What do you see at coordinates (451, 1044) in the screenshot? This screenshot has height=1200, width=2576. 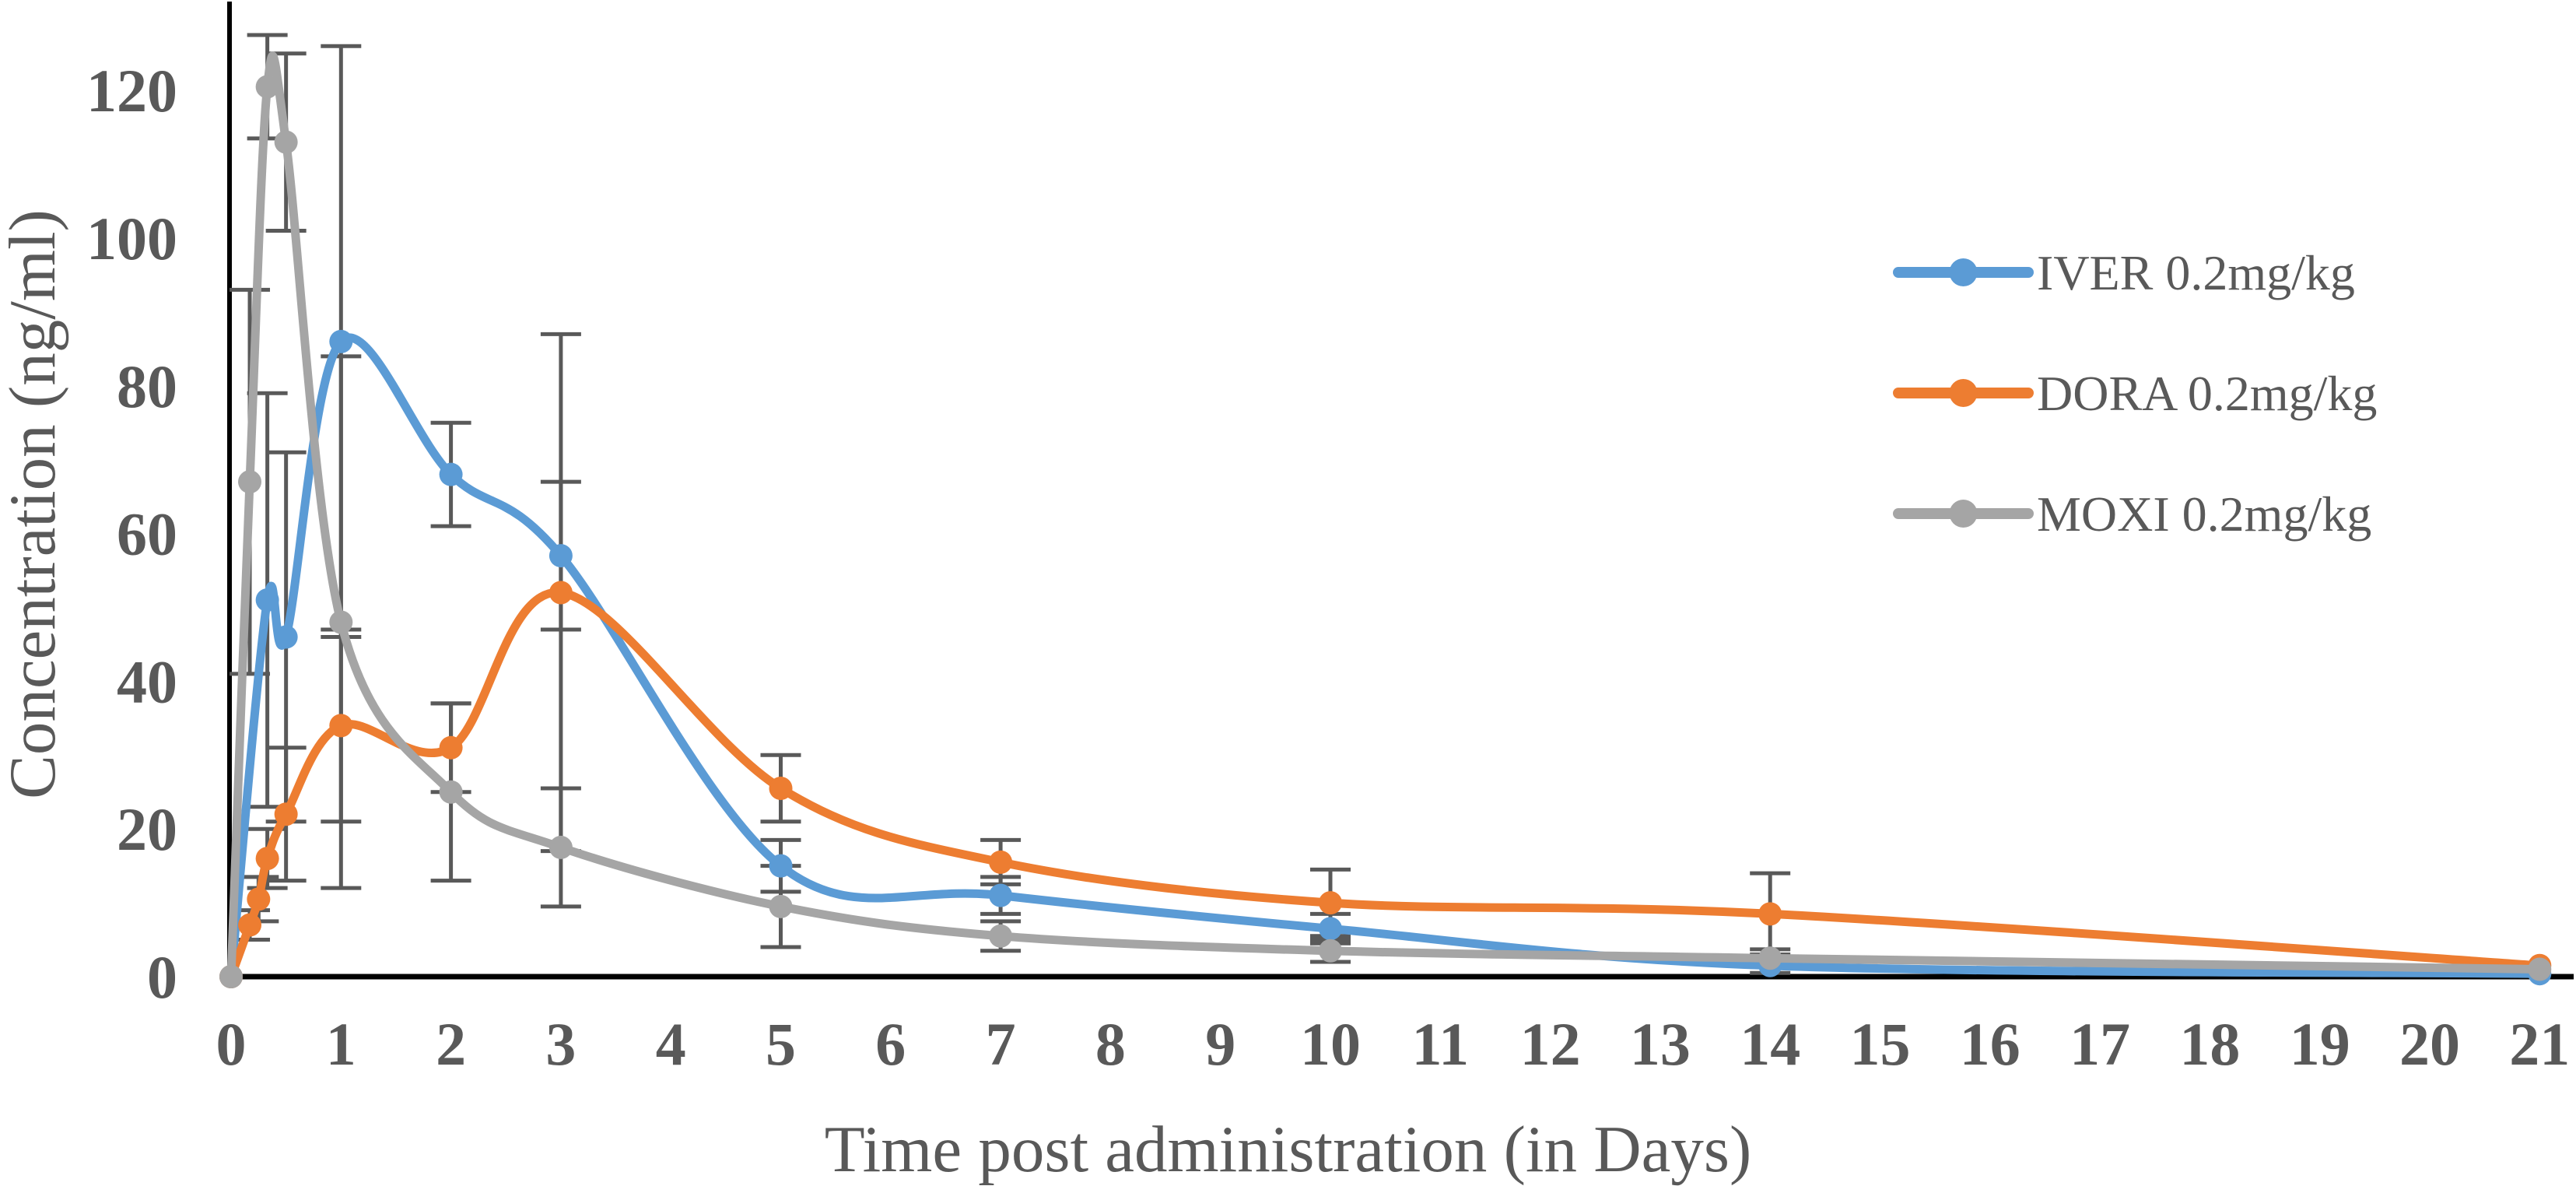 I see `x-tick-label: 2` at bounding box center [451, 1044].